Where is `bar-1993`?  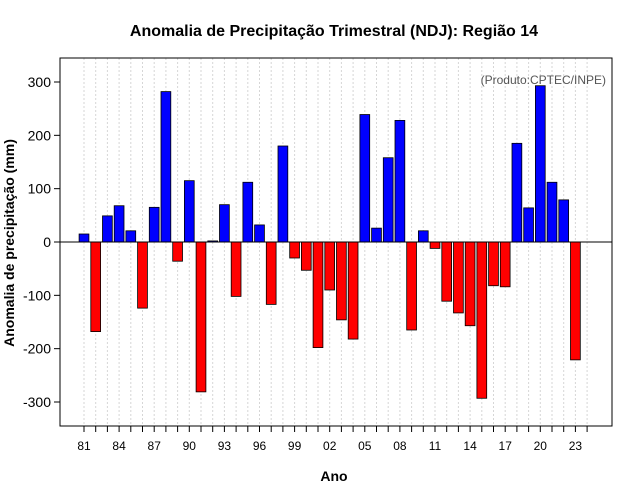 bar-1993 is located at coordinates (224, 223).